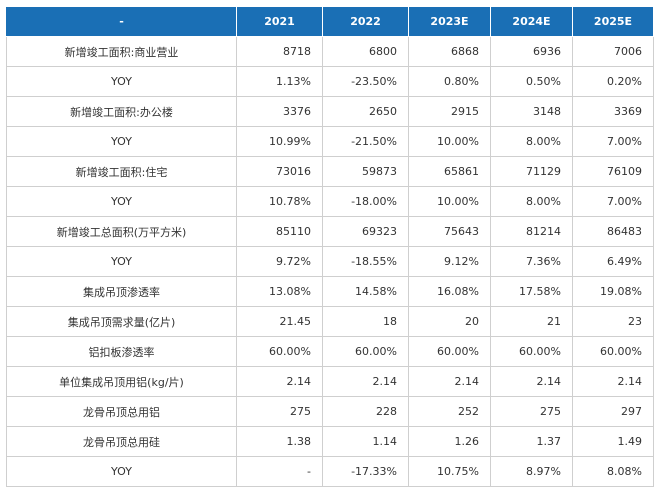  I want to click on table-row: YOY 10.99% -21.50% 10.00% 8.00% 7.00%, so click(330, 141).